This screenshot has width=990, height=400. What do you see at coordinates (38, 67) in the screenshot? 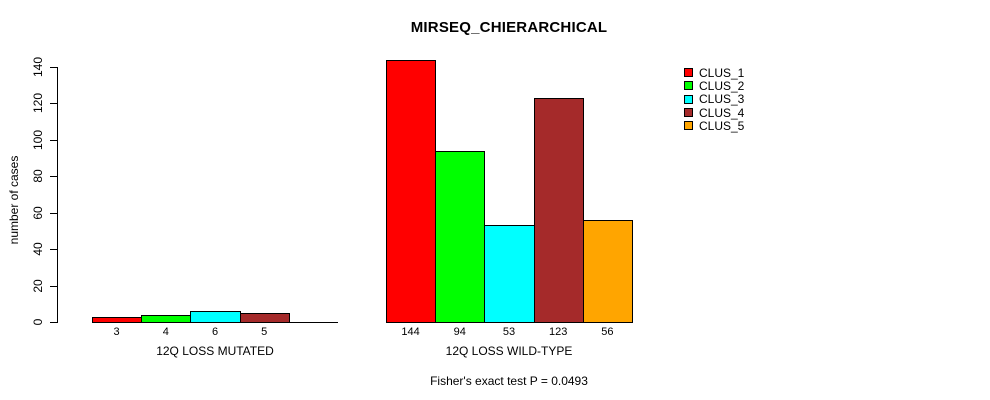
I see `y-axis-tick-label: 140` at bounding box center [38, 67].